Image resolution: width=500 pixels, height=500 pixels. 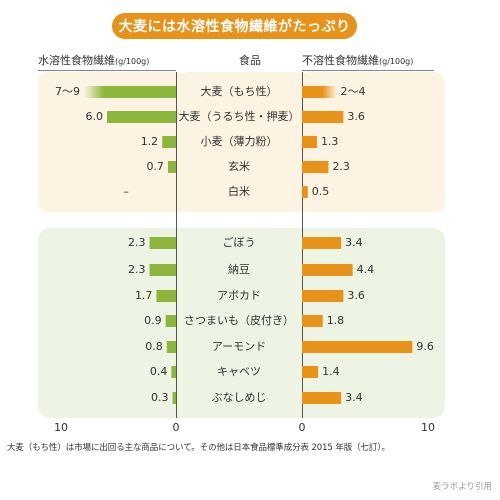 What do you see at coordinates (153, 320) in the screenshot?
I see `soluble-value-label: 0.9` at bounding box center [153, 320].